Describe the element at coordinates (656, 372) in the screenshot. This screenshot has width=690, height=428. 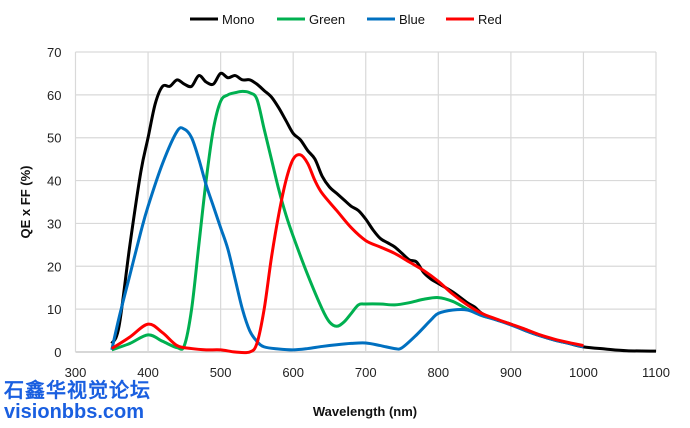
I see `x-tick-label: 1100` at that location.